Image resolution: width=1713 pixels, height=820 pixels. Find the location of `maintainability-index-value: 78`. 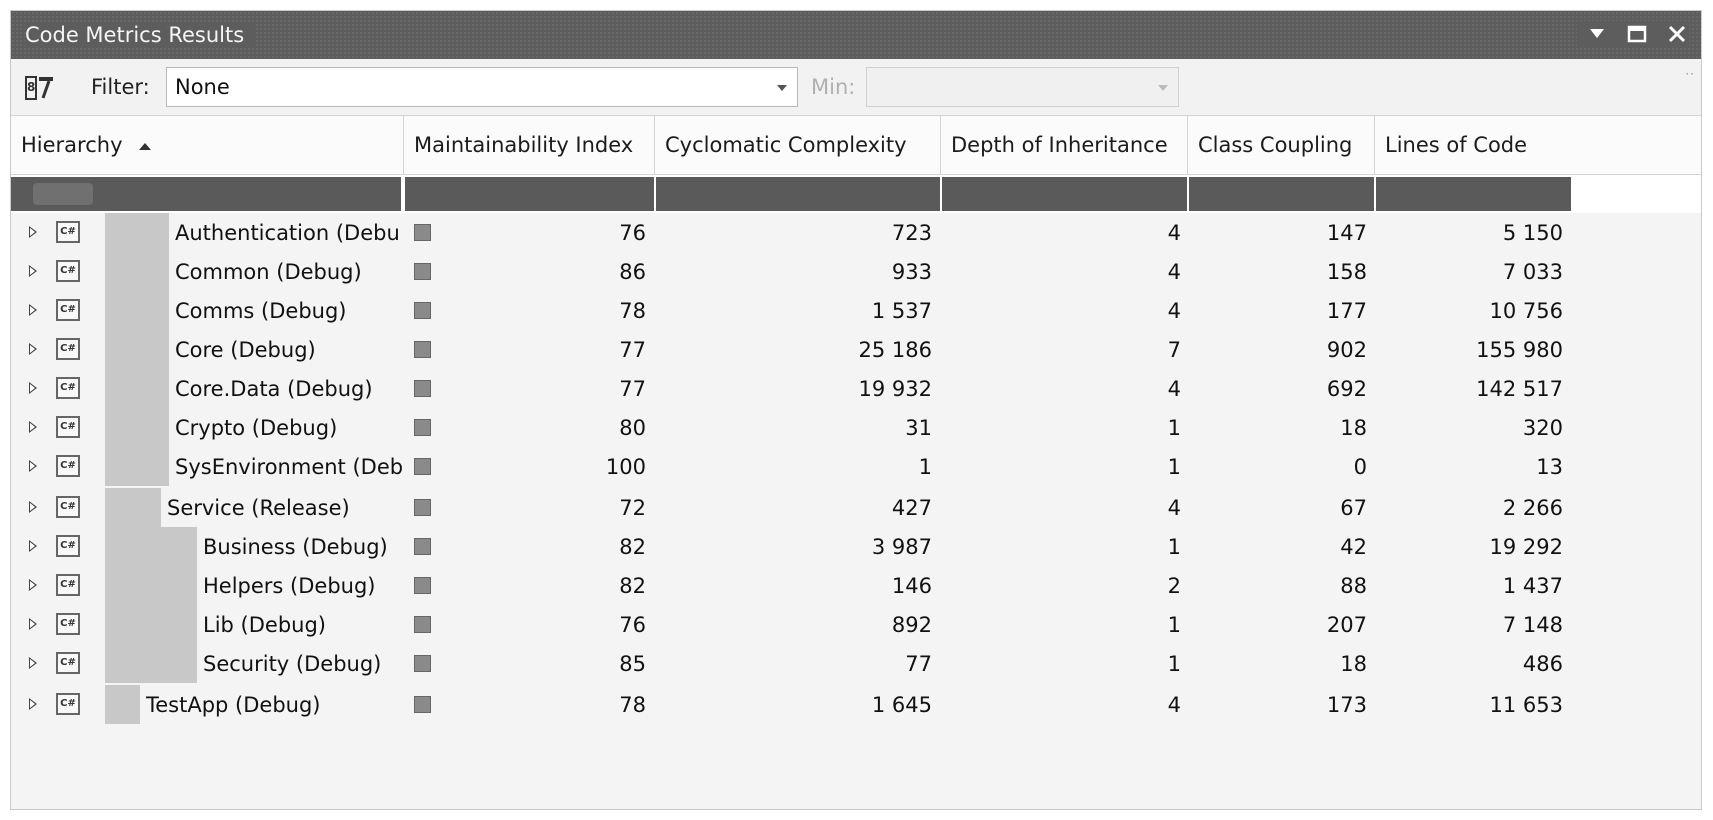

maintainability-index-value: 78 is located at coordinates (632, 311).